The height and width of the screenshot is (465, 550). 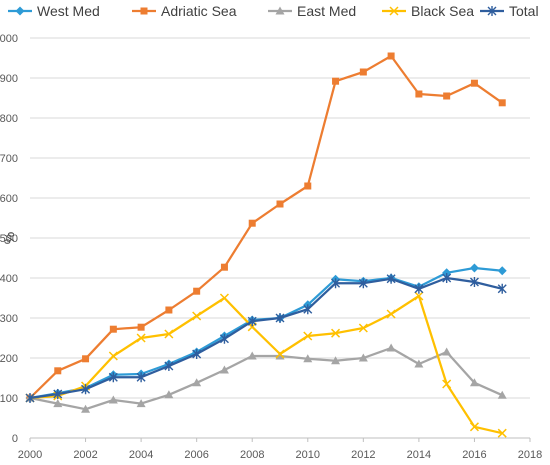 What do you see at coordinates (196, 455) in the screenshot?
I see `x-tick-label: 2006` at bounding box center [196, 455].